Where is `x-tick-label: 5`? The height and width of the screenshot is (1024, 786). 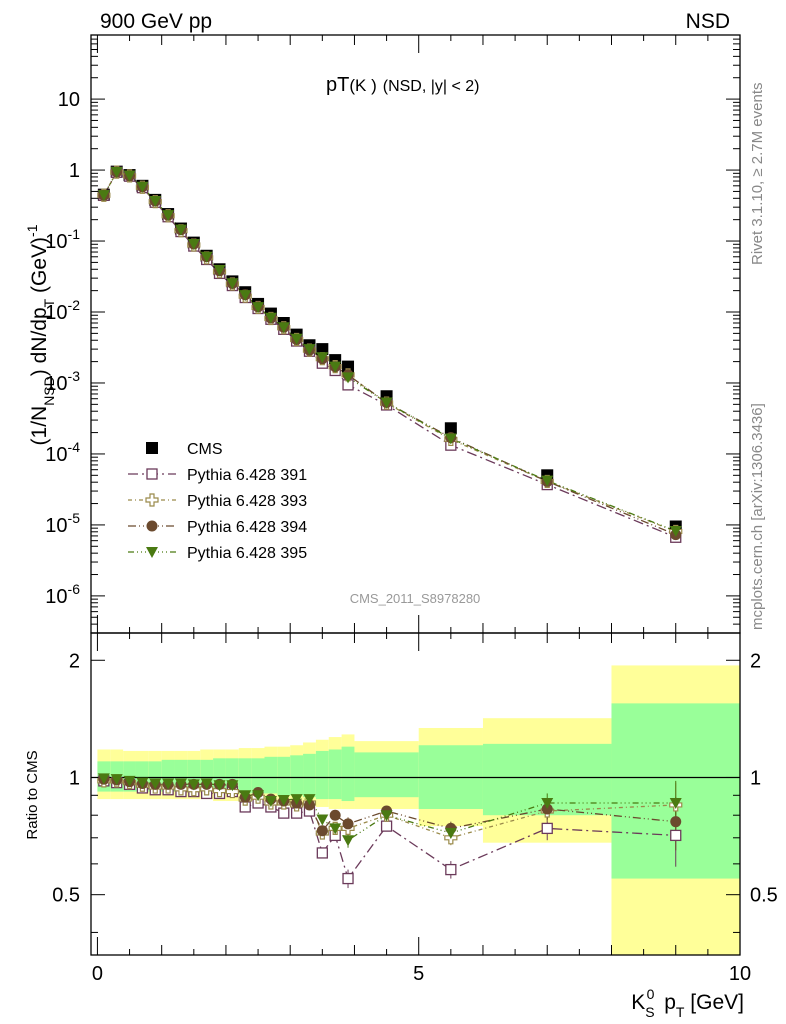 x-tick-label: 5 is located at coordinates (418, 974).